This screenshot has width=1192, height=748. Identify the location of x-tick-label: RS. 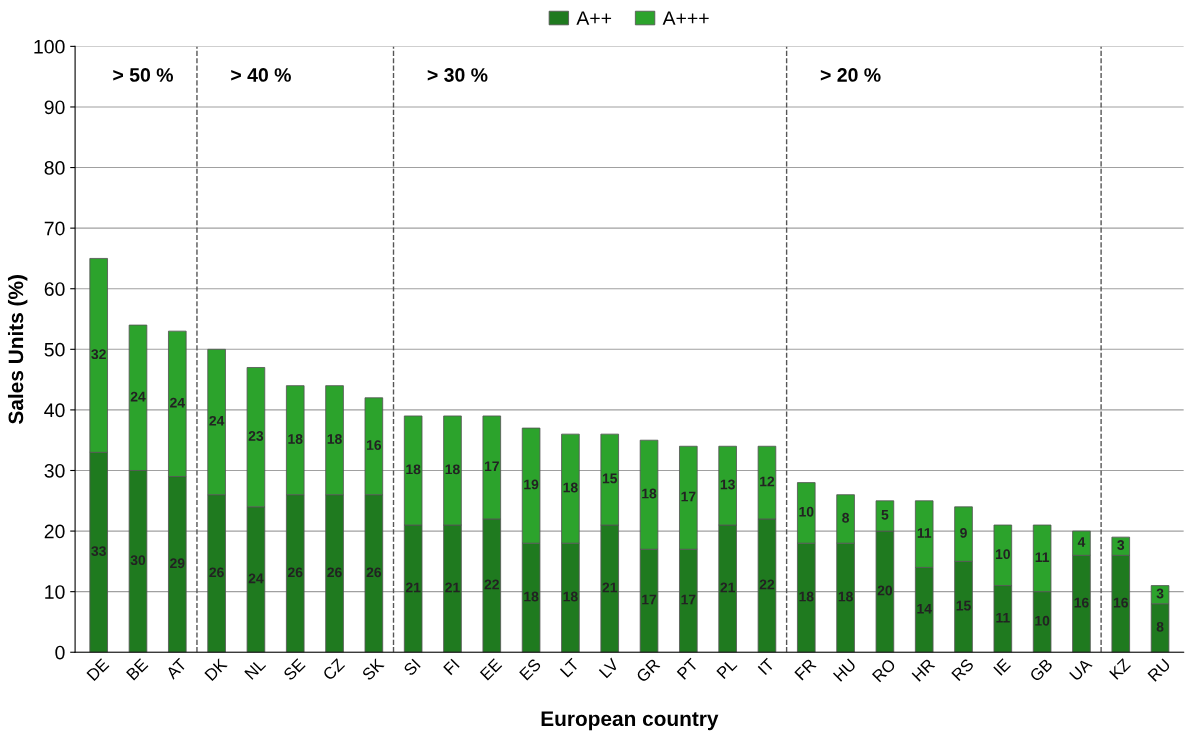
(963, 669).